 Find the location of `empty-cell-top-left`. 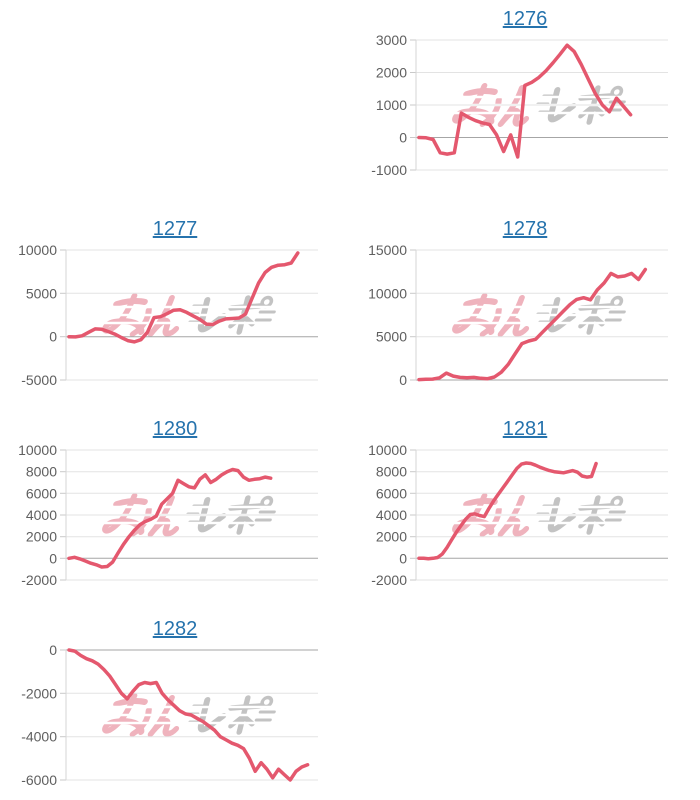

empty-cell-top-left is located at coordinates (175, 105).